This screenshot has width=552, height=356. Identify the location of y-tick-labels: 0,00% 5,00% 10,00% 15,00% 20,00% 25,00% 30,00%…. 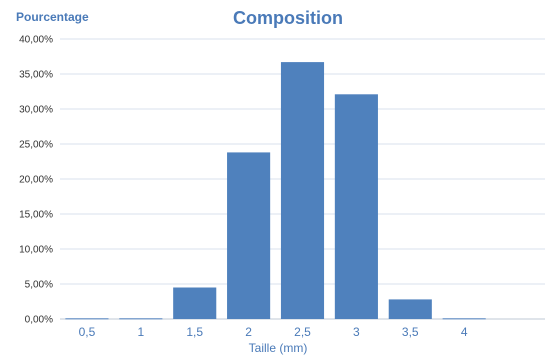
(36, 180).